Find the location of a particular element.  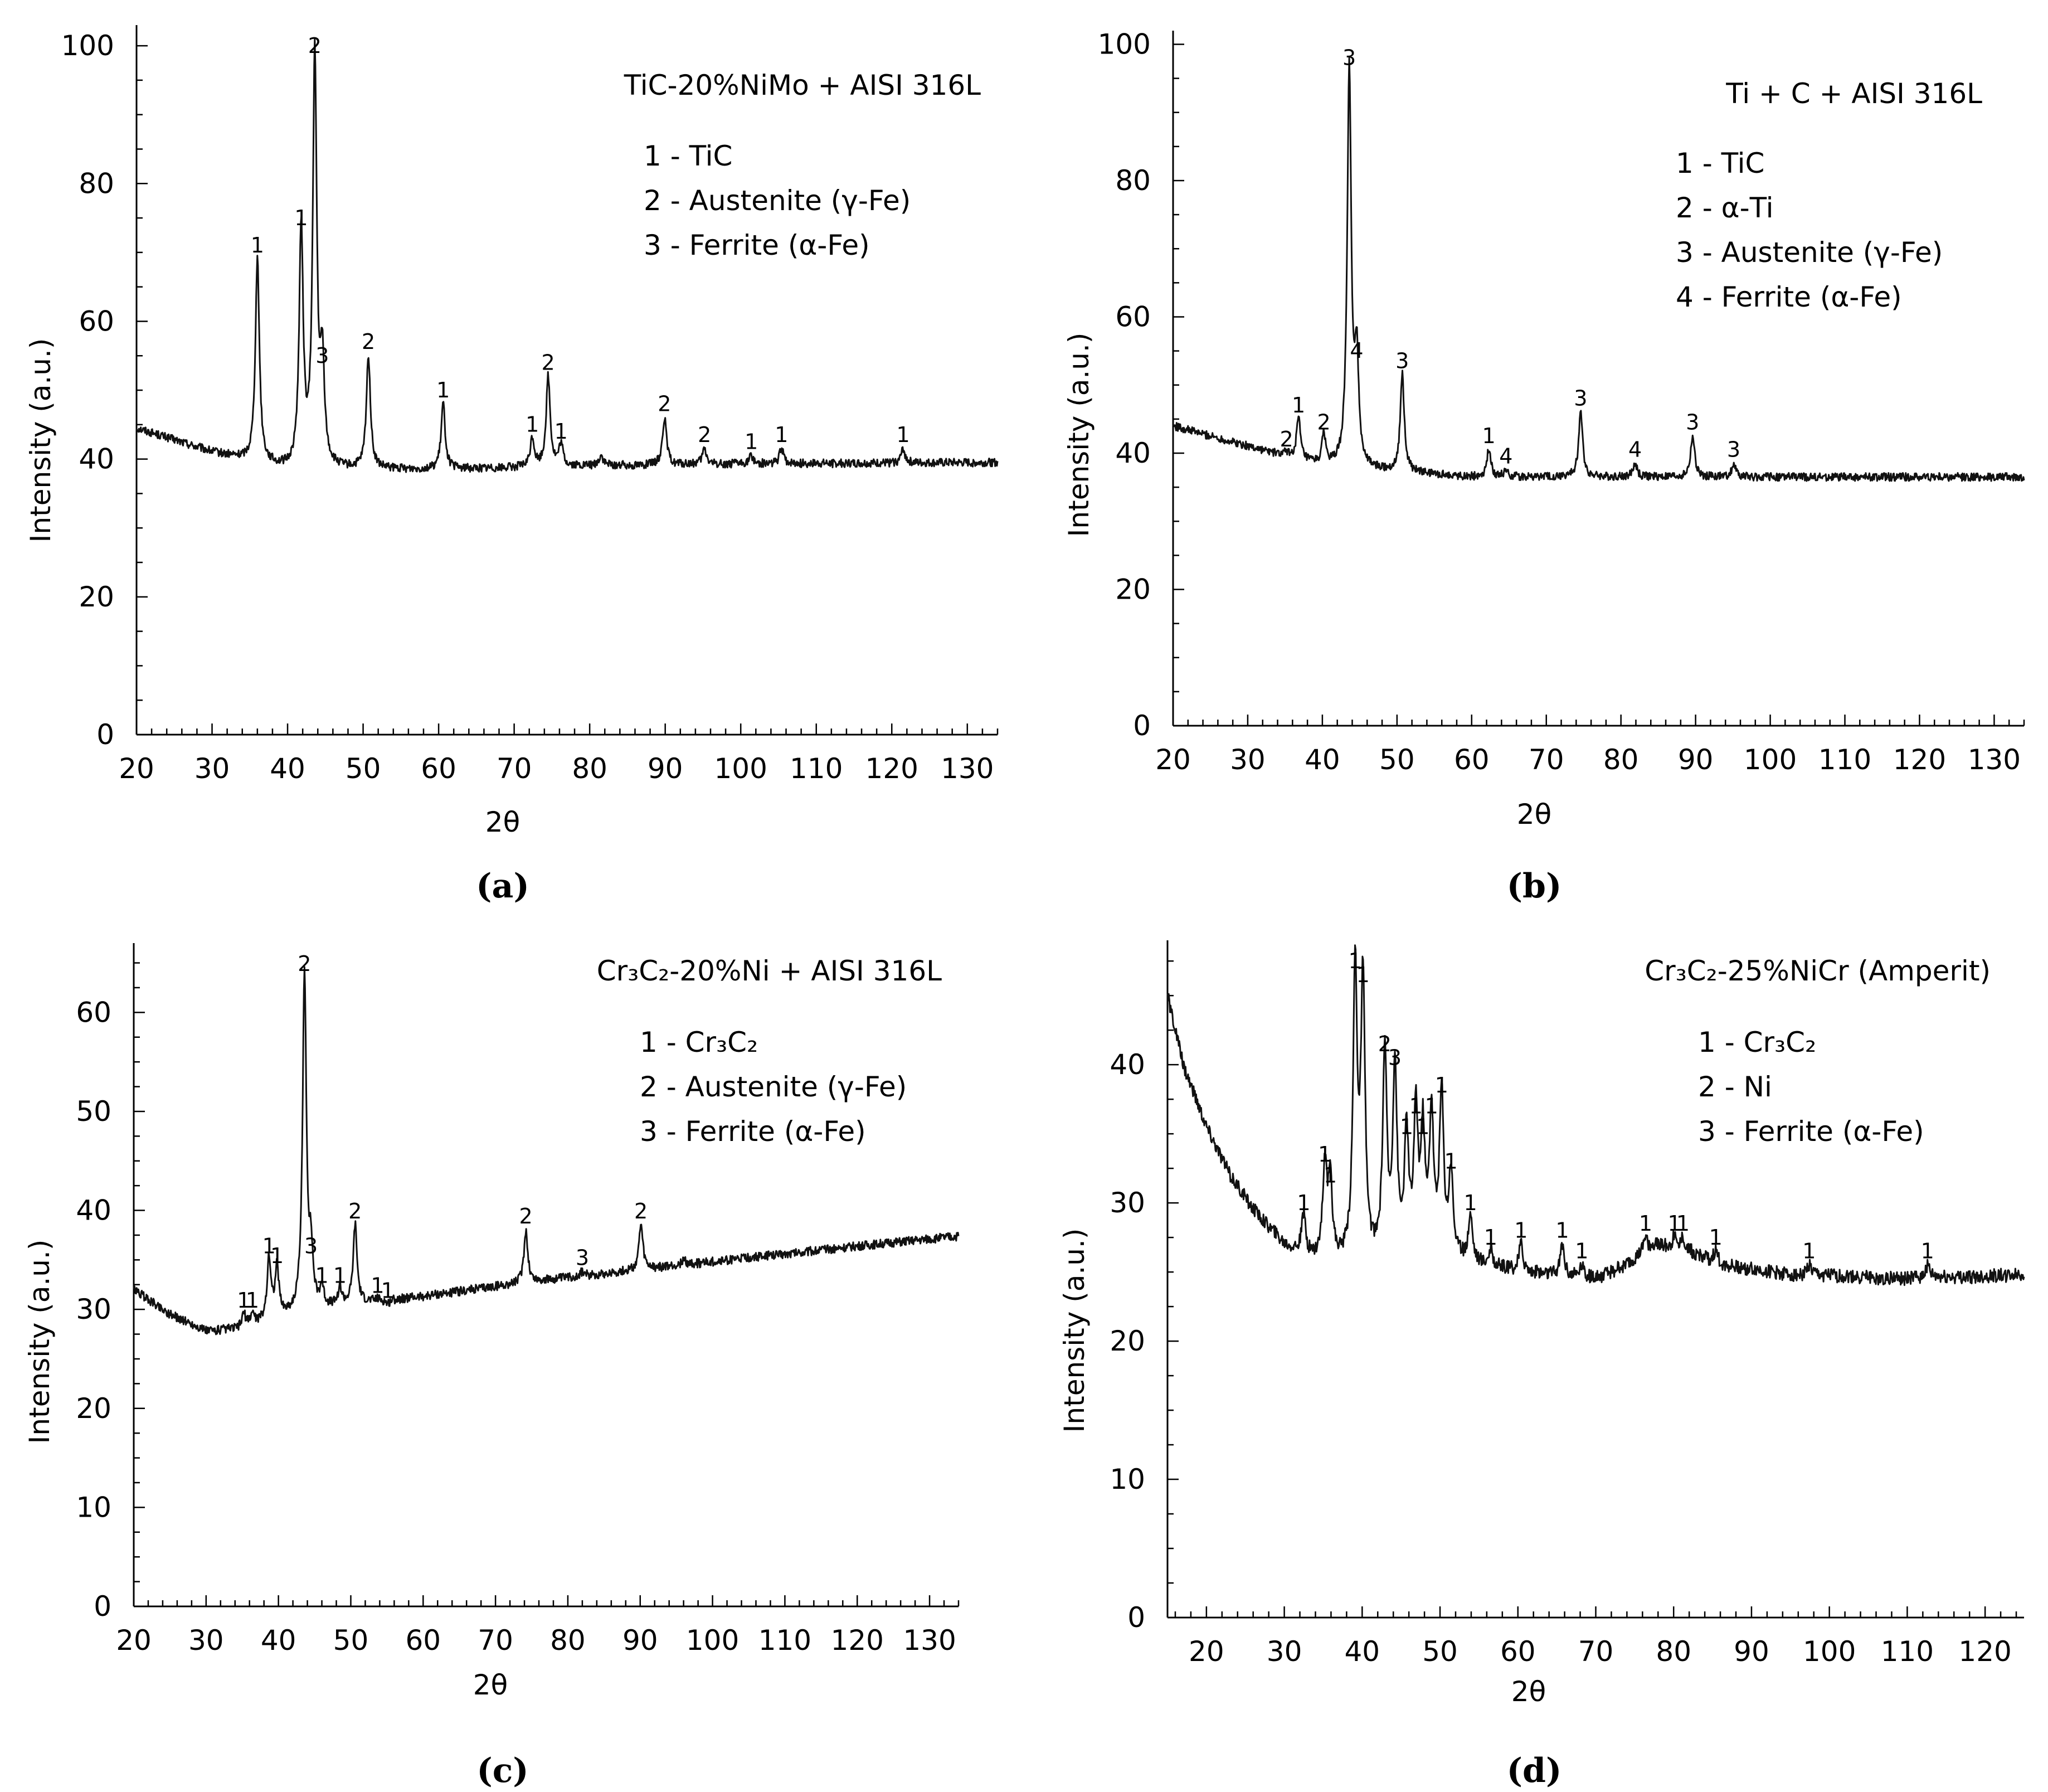

legend-item-1: 1 - TiC is located at coordinates (1720, 163).